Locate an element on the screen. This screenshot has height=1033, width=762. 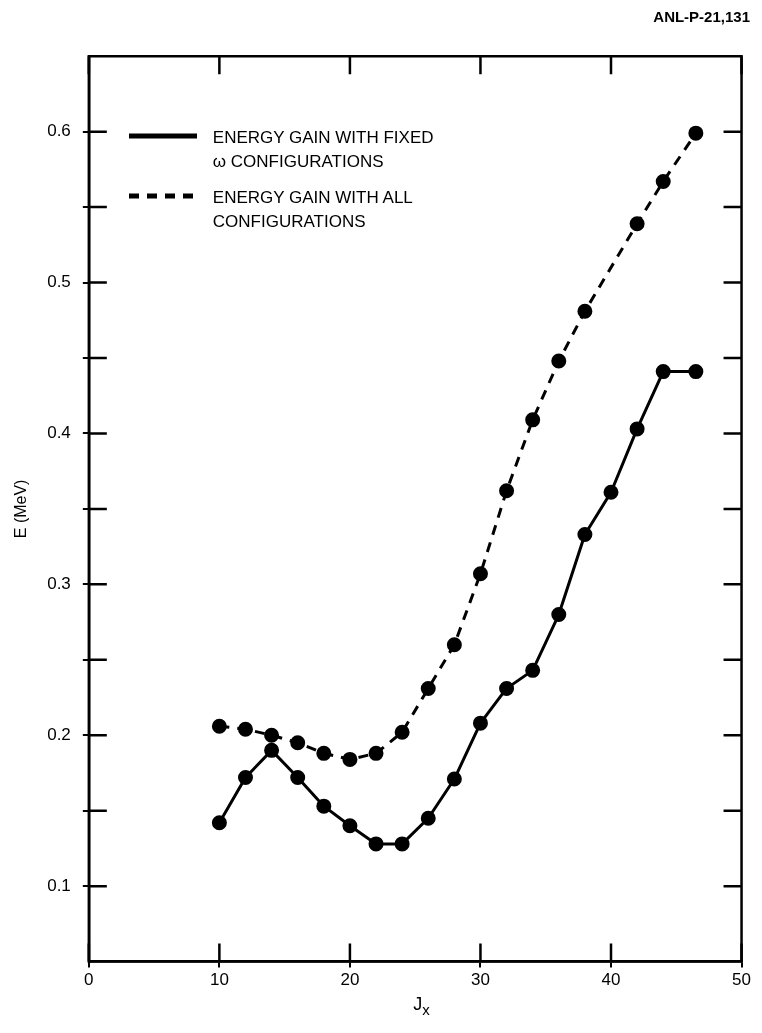
legend-label: ENERGY GAIN WITH FIXED ω CONFIGURATIONS is located at coordinates (323, 150).